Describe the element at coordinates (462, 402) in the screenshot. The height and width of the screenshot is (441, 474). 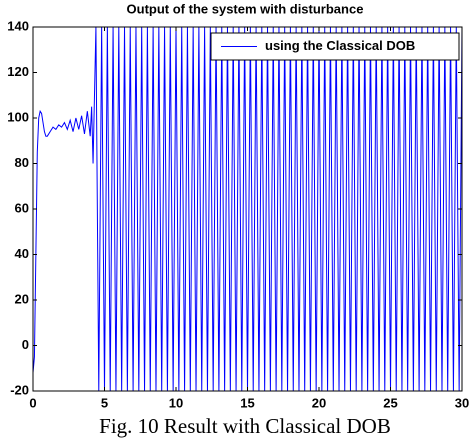
I see `x-tick-label: 30` at that location.